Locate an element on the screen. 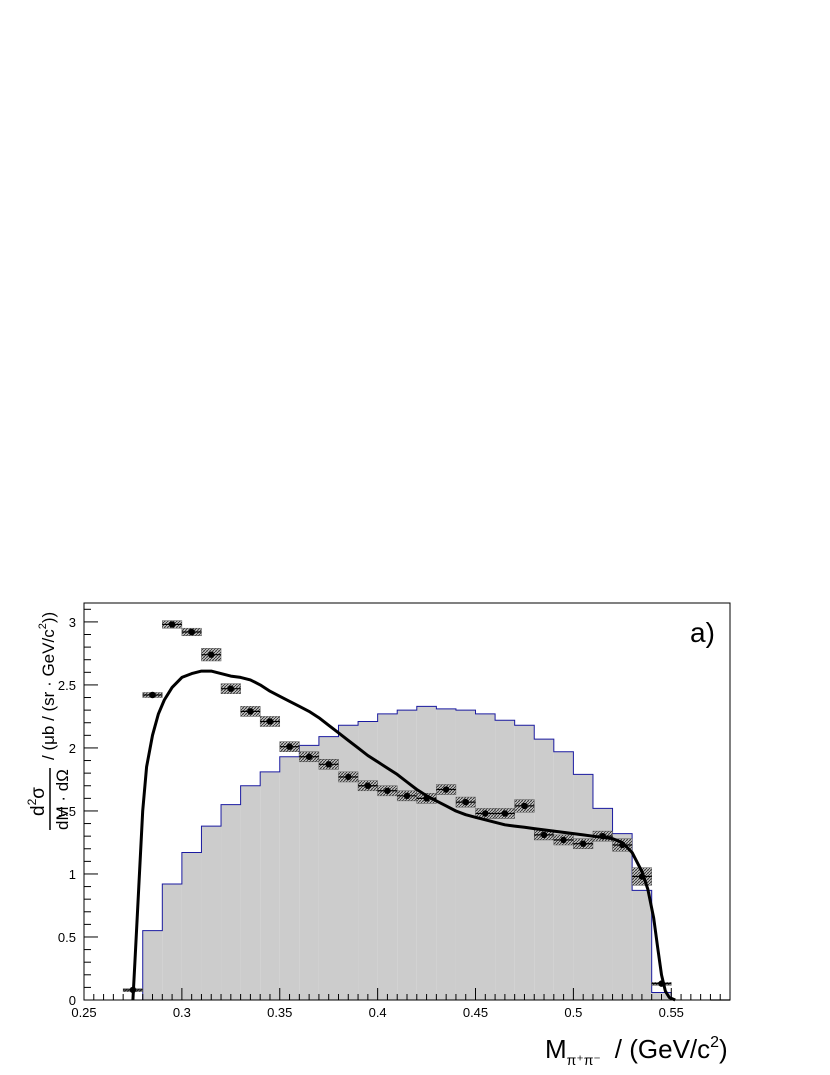 This screenshot has height=1075, width=830. y-axis: 0 0.5 1 1.5 2 2.5 3 is located at coordinates (78, 808).